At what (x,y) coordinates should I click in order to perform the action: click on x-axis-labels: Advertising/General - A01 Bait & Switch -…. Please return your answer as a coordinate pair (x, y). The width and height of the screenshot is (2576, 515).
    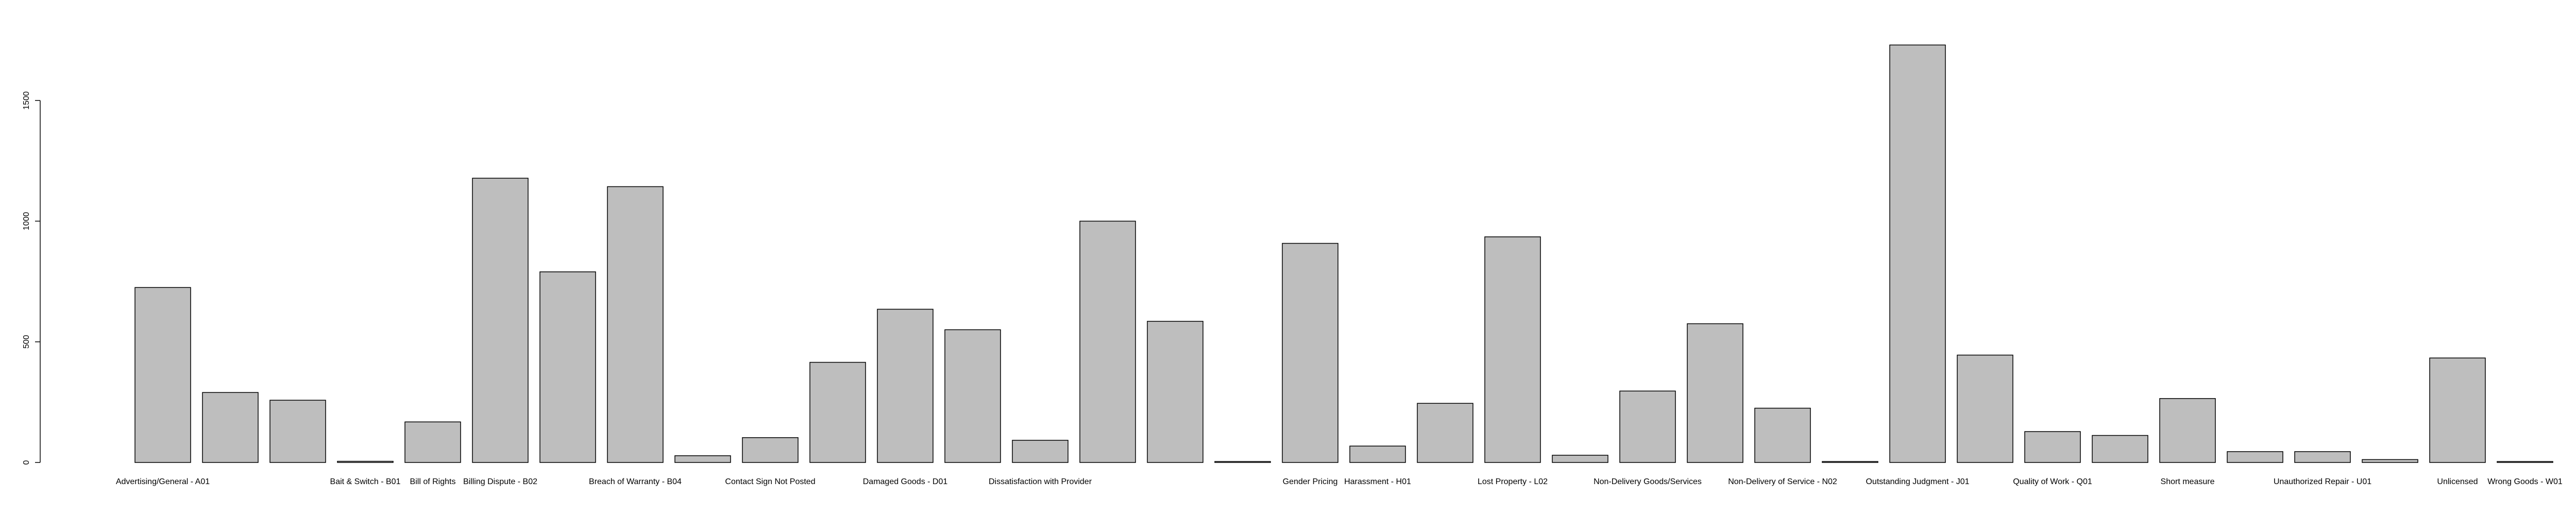
    Looking at the image, I should click on (1339, 482).